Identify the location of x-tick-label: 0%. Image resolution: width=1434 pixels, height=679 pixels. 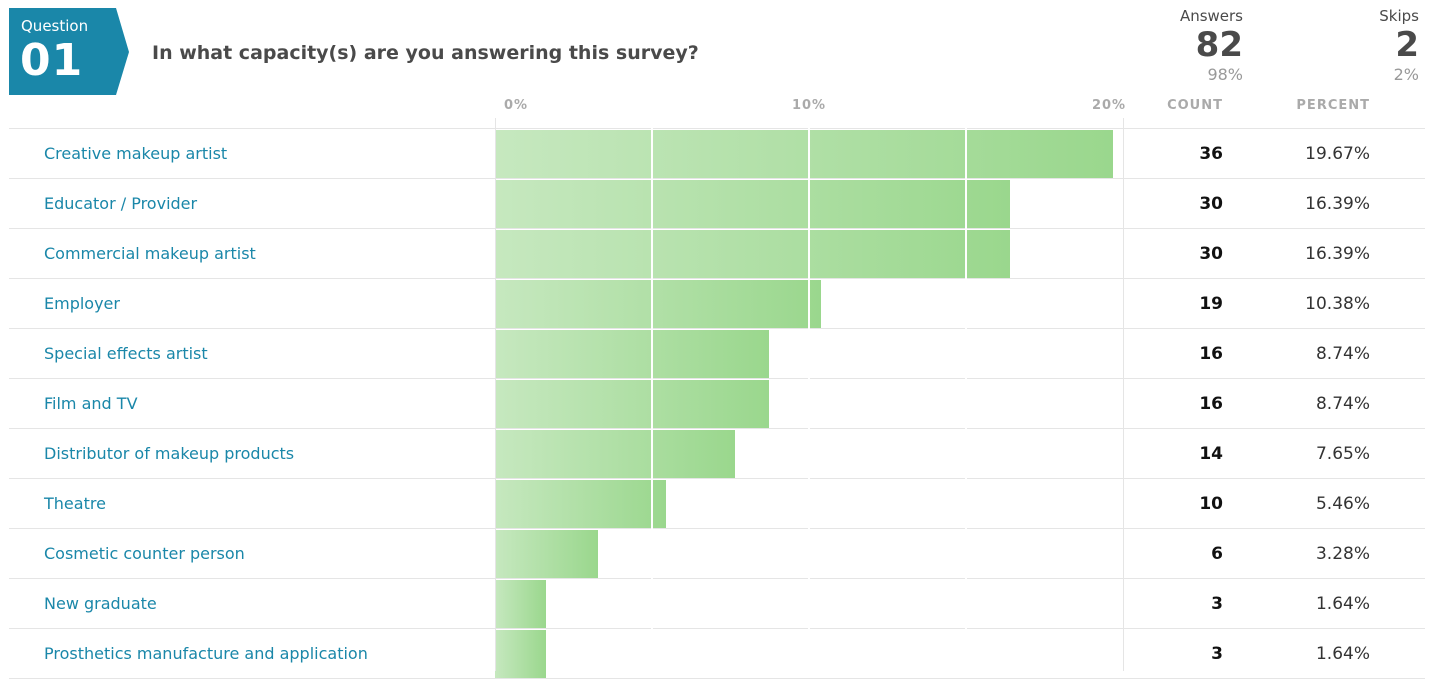
(516, 105).